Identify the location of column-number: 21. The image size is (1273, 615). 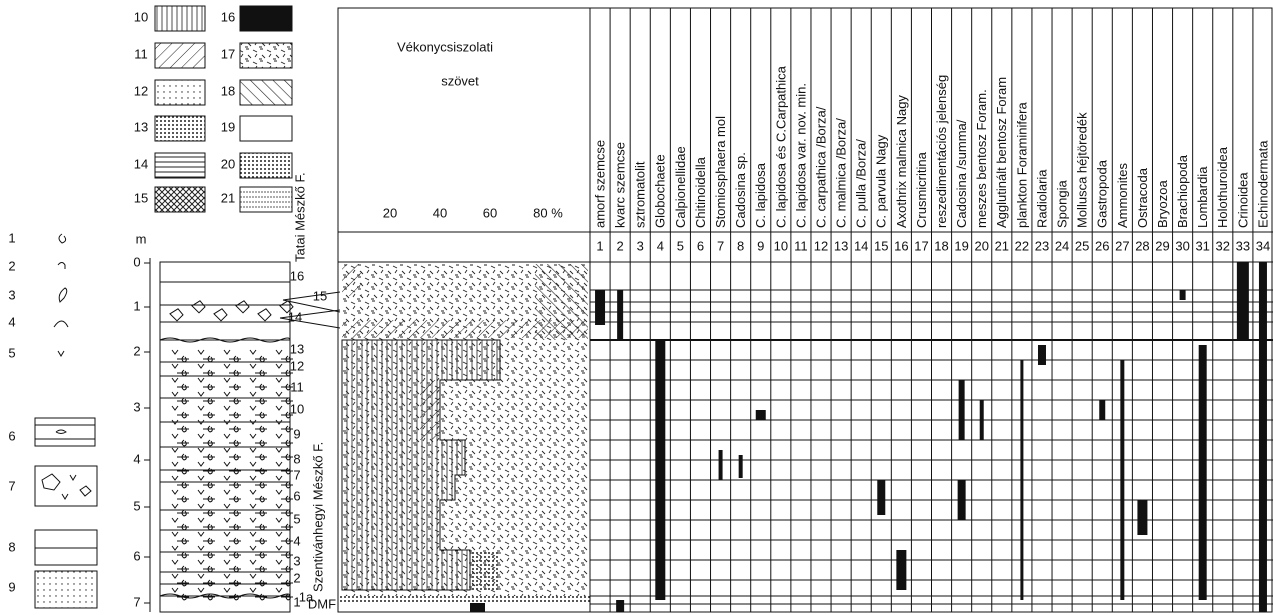
(1002, 245).